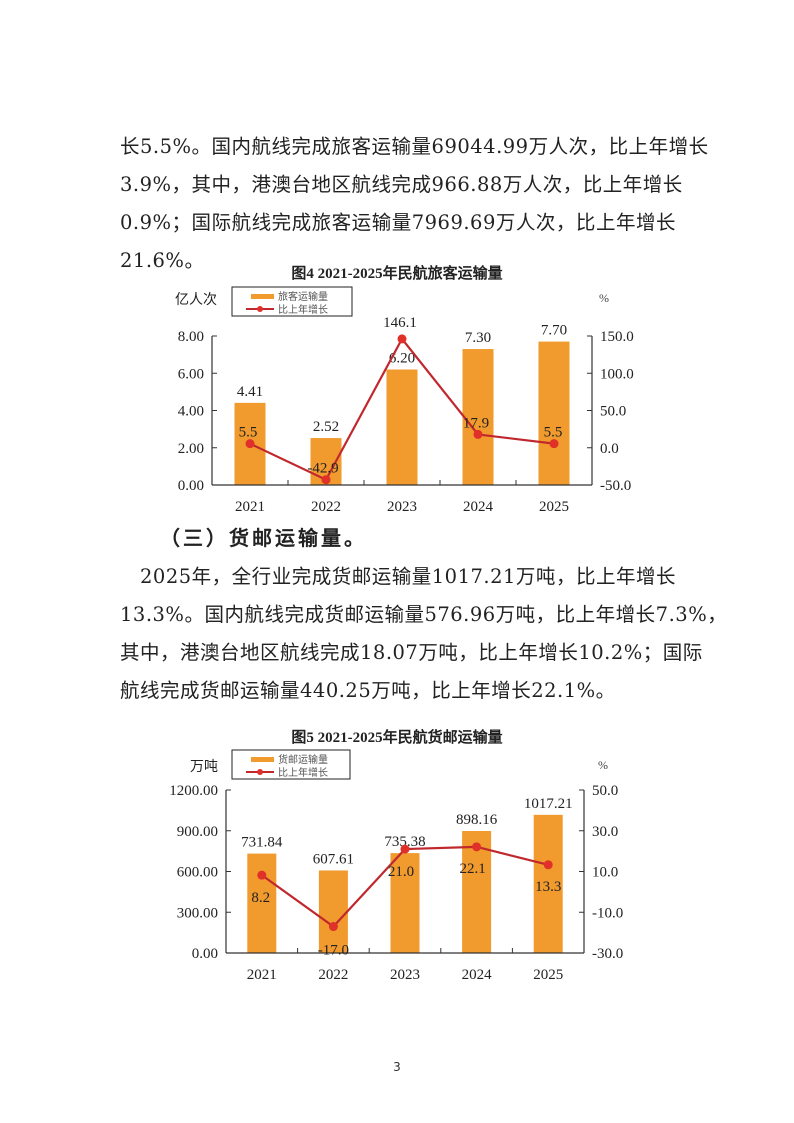 Image resolution: width=794 pixels, height=1123 pixels. I want to click on y2-tick-label: 30.0, so click(605, 832).